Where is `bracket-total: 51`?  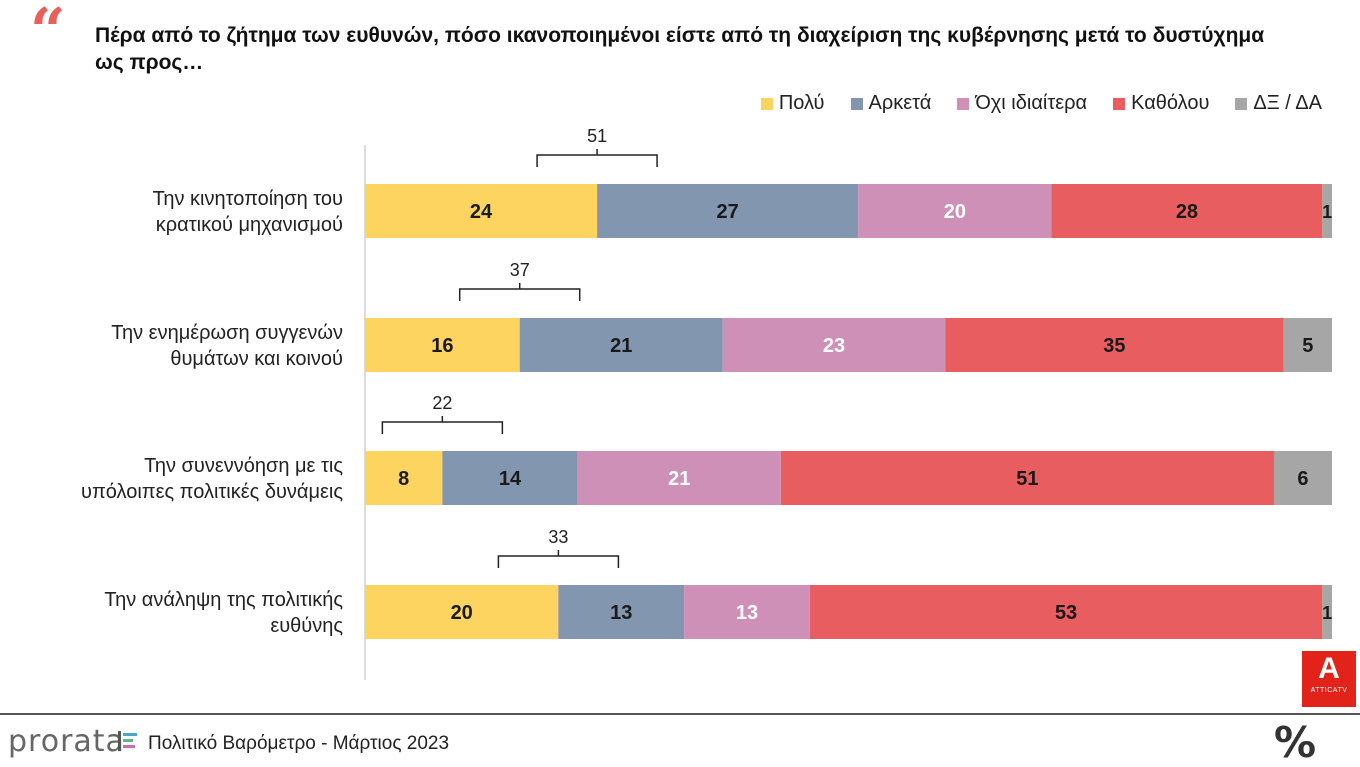
bracket-total: 51 is located at coordinates (597, 136).